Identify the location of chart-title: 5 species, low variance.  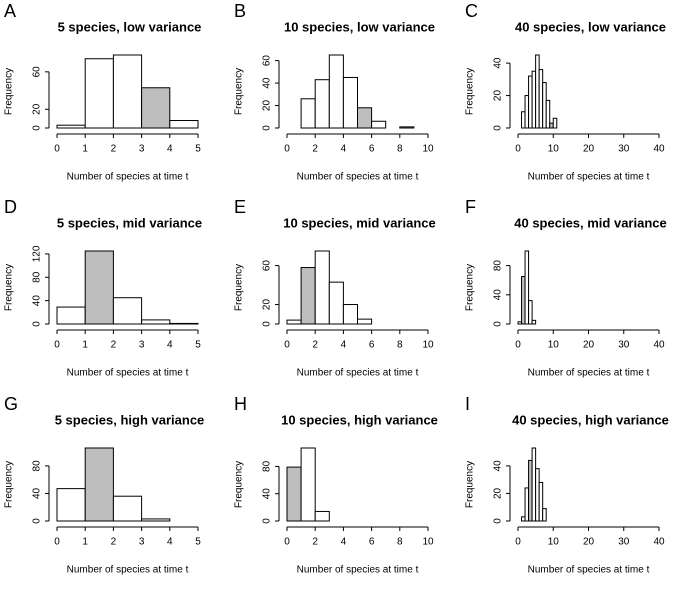
(130, 26).